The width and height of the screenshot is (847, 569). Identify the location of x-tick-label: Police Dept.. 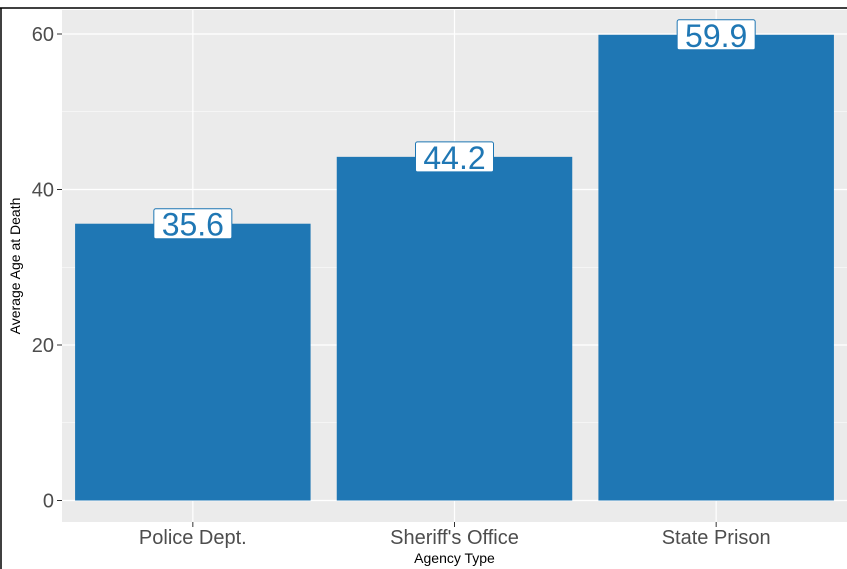
(193, 538).